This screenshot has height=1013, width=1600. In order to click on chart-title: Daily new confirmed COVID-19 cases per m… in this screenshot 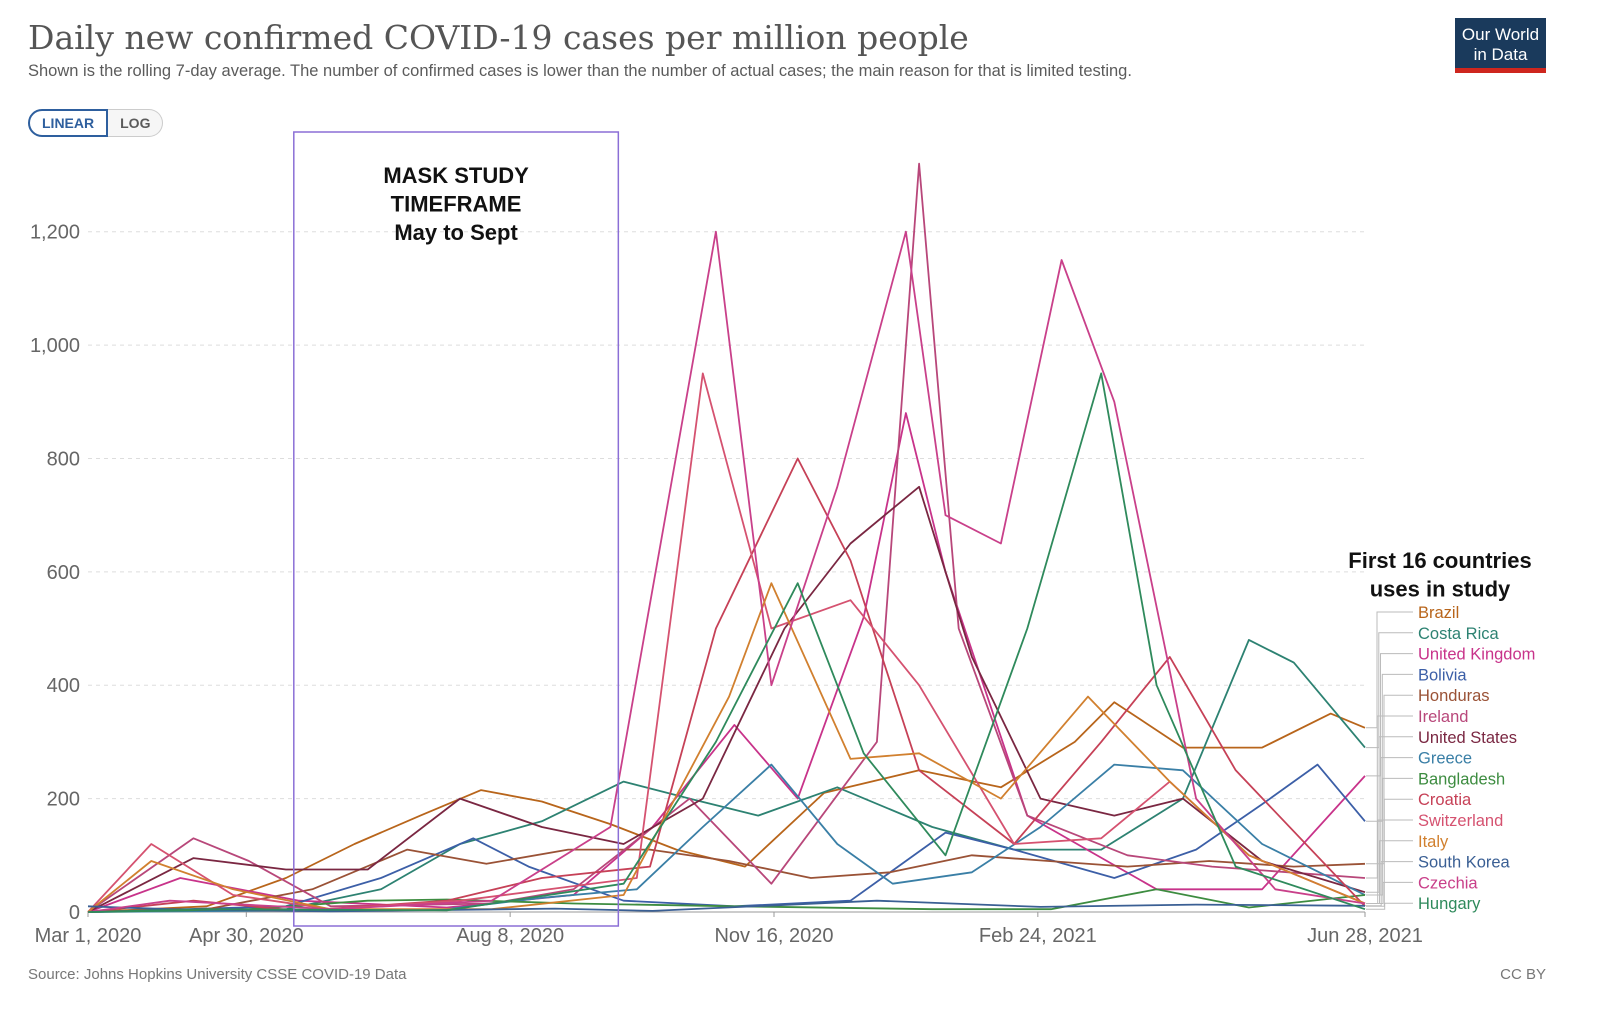, I will do `click(498, 37)`.